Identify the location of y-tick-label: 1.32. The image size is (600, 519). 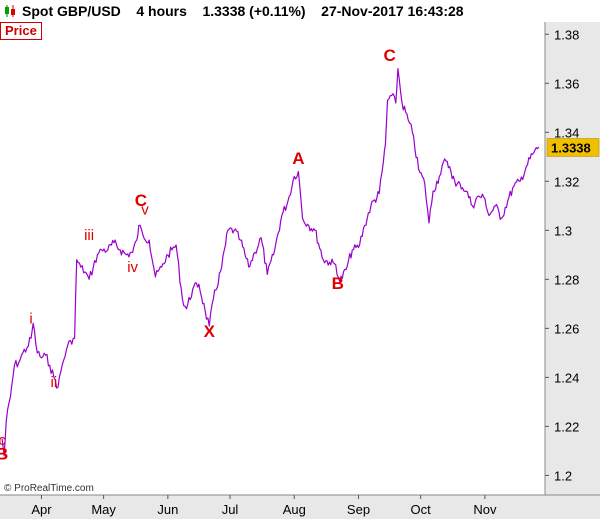
(566, 181).